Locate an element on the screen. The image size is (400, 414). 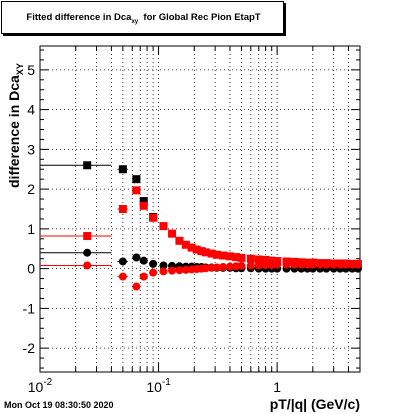
y-tick-label: 2 is located at coordinates (31, 189).